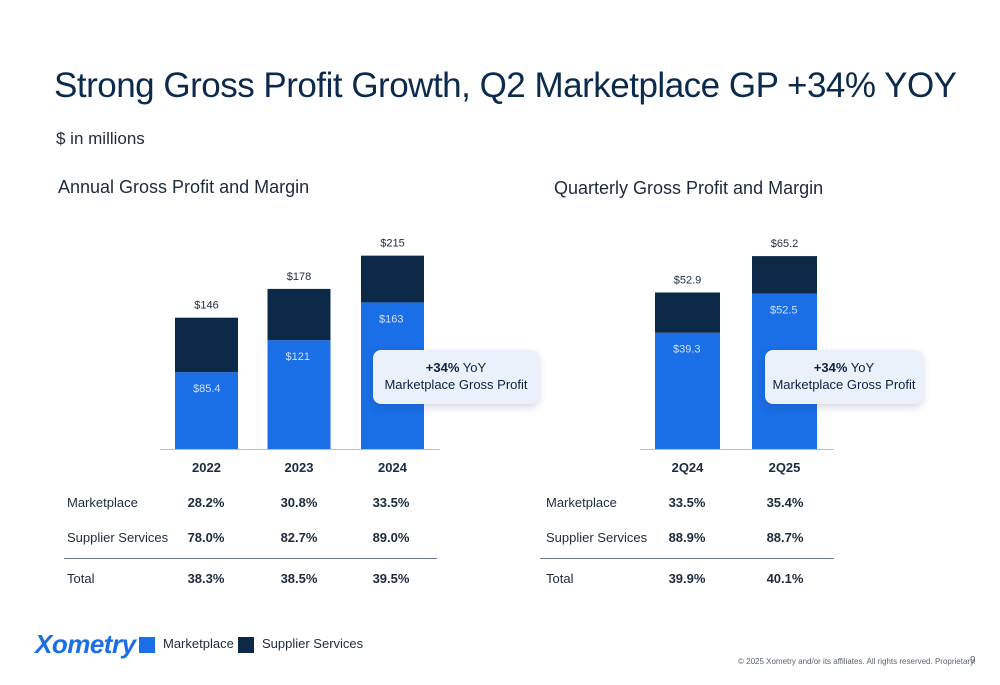 Image resolution: width=1000 pixels, height=685 pixels. What do you see at coordinates (689, 188) in the screenshot?
I see `quarterly-chart-title: Quarterly Gross Profit and Margin` at bounding box center [689, 188].